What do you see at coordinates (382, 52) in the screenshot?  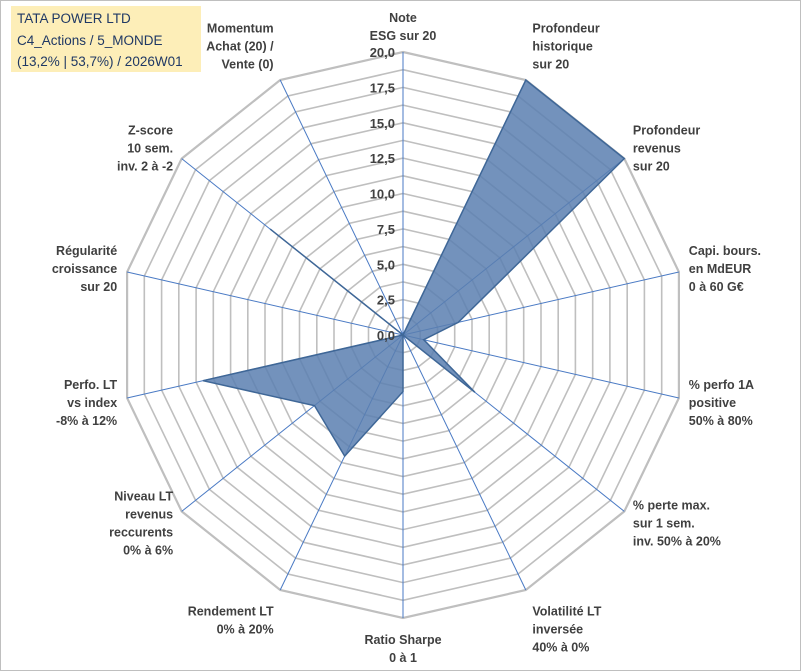 I see `tick-label: 20,0` at bounding box center [382, 52].